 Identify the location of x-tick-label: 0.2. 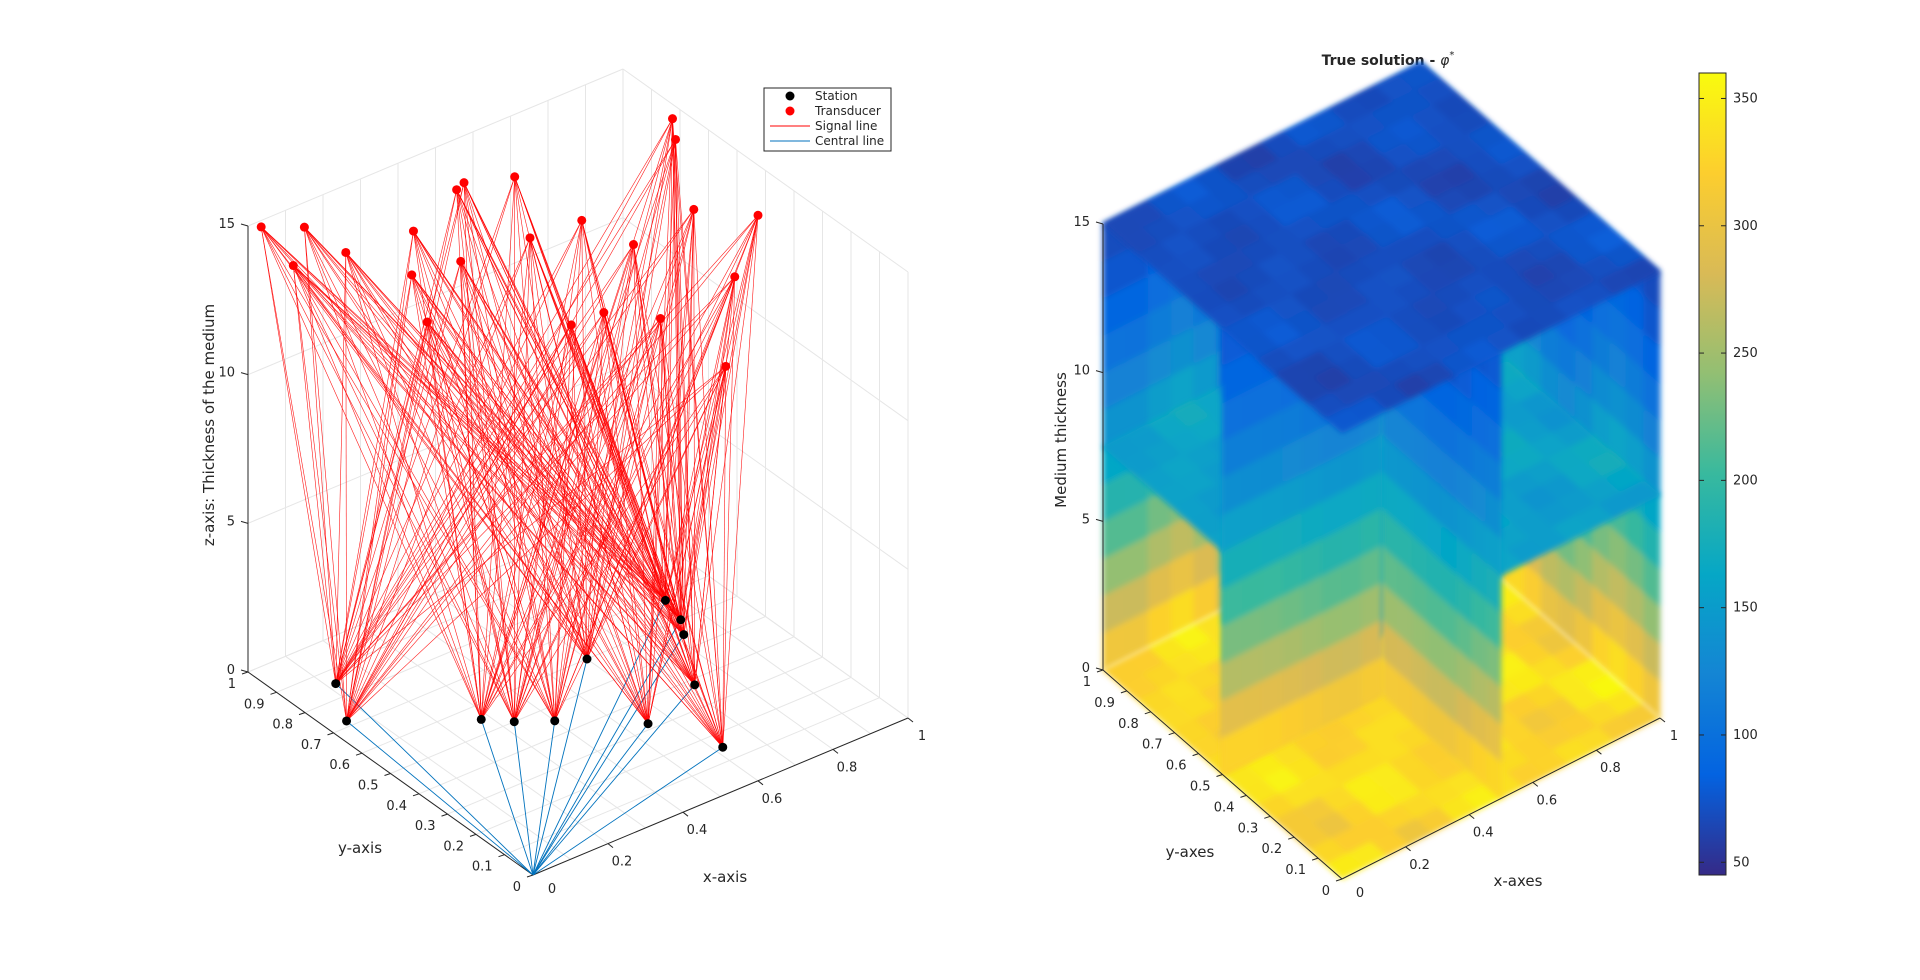
(622, 862).